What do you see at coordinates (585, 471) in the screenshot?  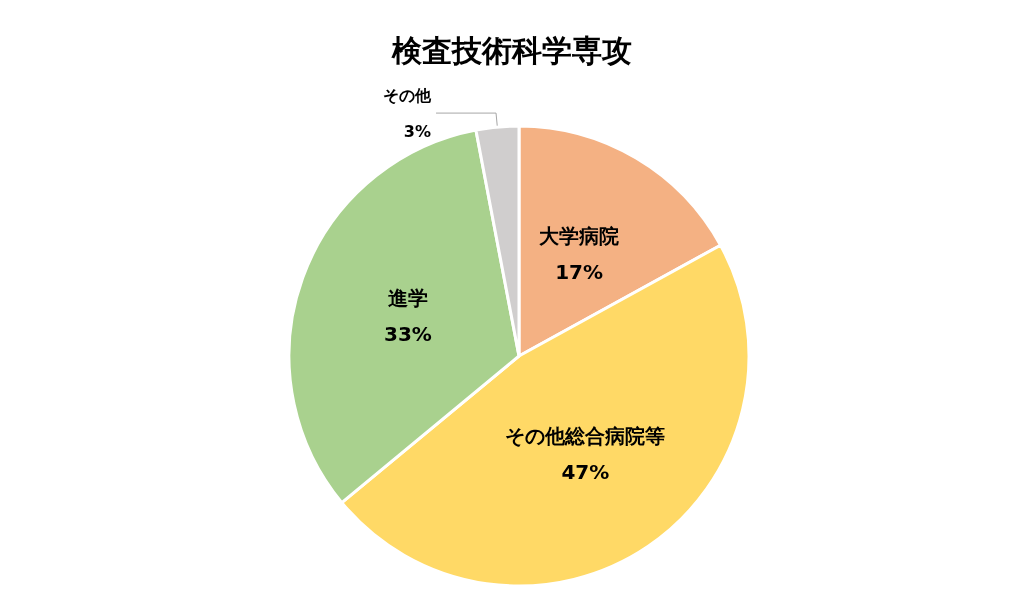 I see `data-label: 47%` at bounding box center [585, 471].